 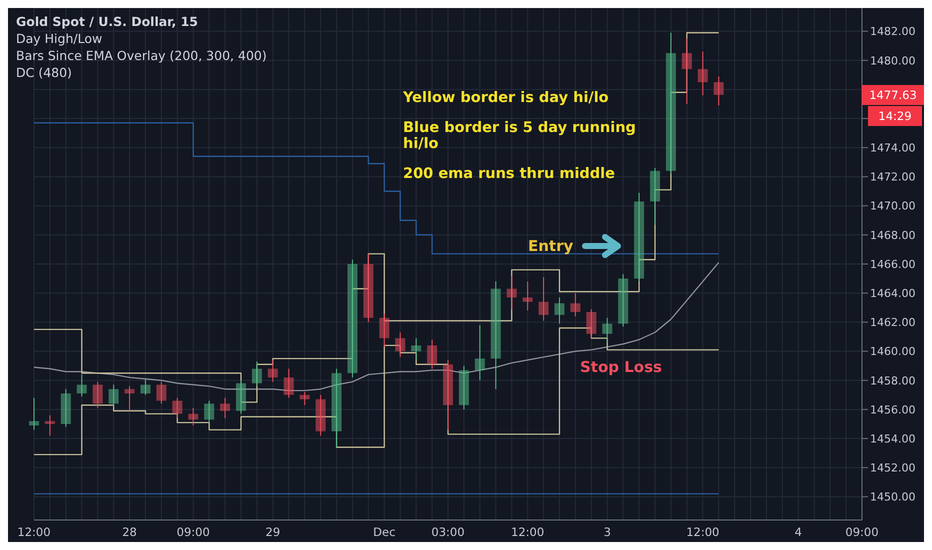 What do you see at coordinates (129, 532) in the screenshot?
I see `x-tick-label: 28` at bounding box center [129, 532].